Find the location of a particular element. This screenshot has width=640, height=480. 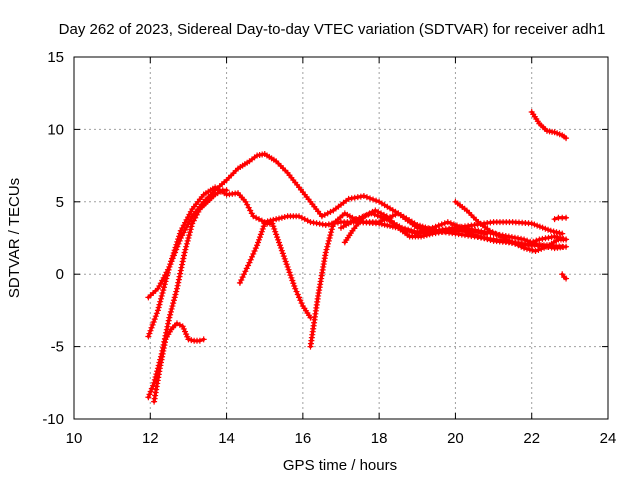

series-track-h is located at coordinates (454, 231).